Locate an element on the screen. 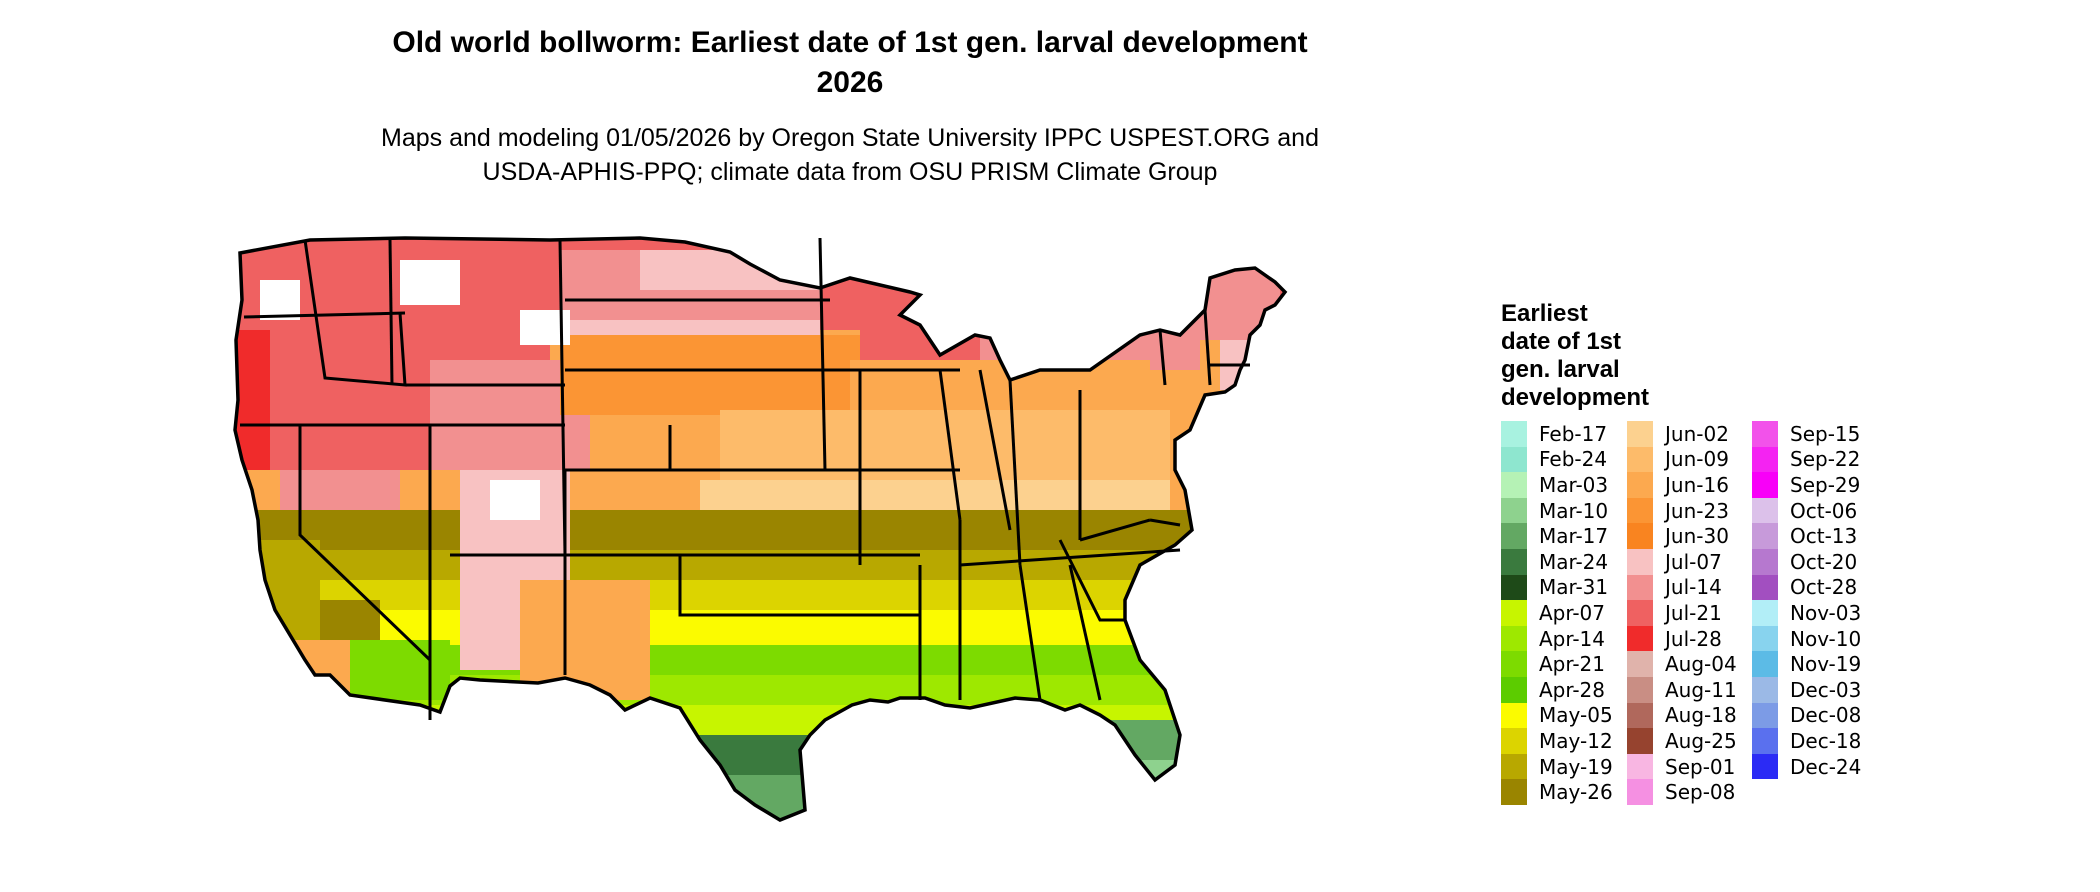 This screenshot has width=2100, height=892. legend-item: Aug-11 is located at coordinates (1682, 690).